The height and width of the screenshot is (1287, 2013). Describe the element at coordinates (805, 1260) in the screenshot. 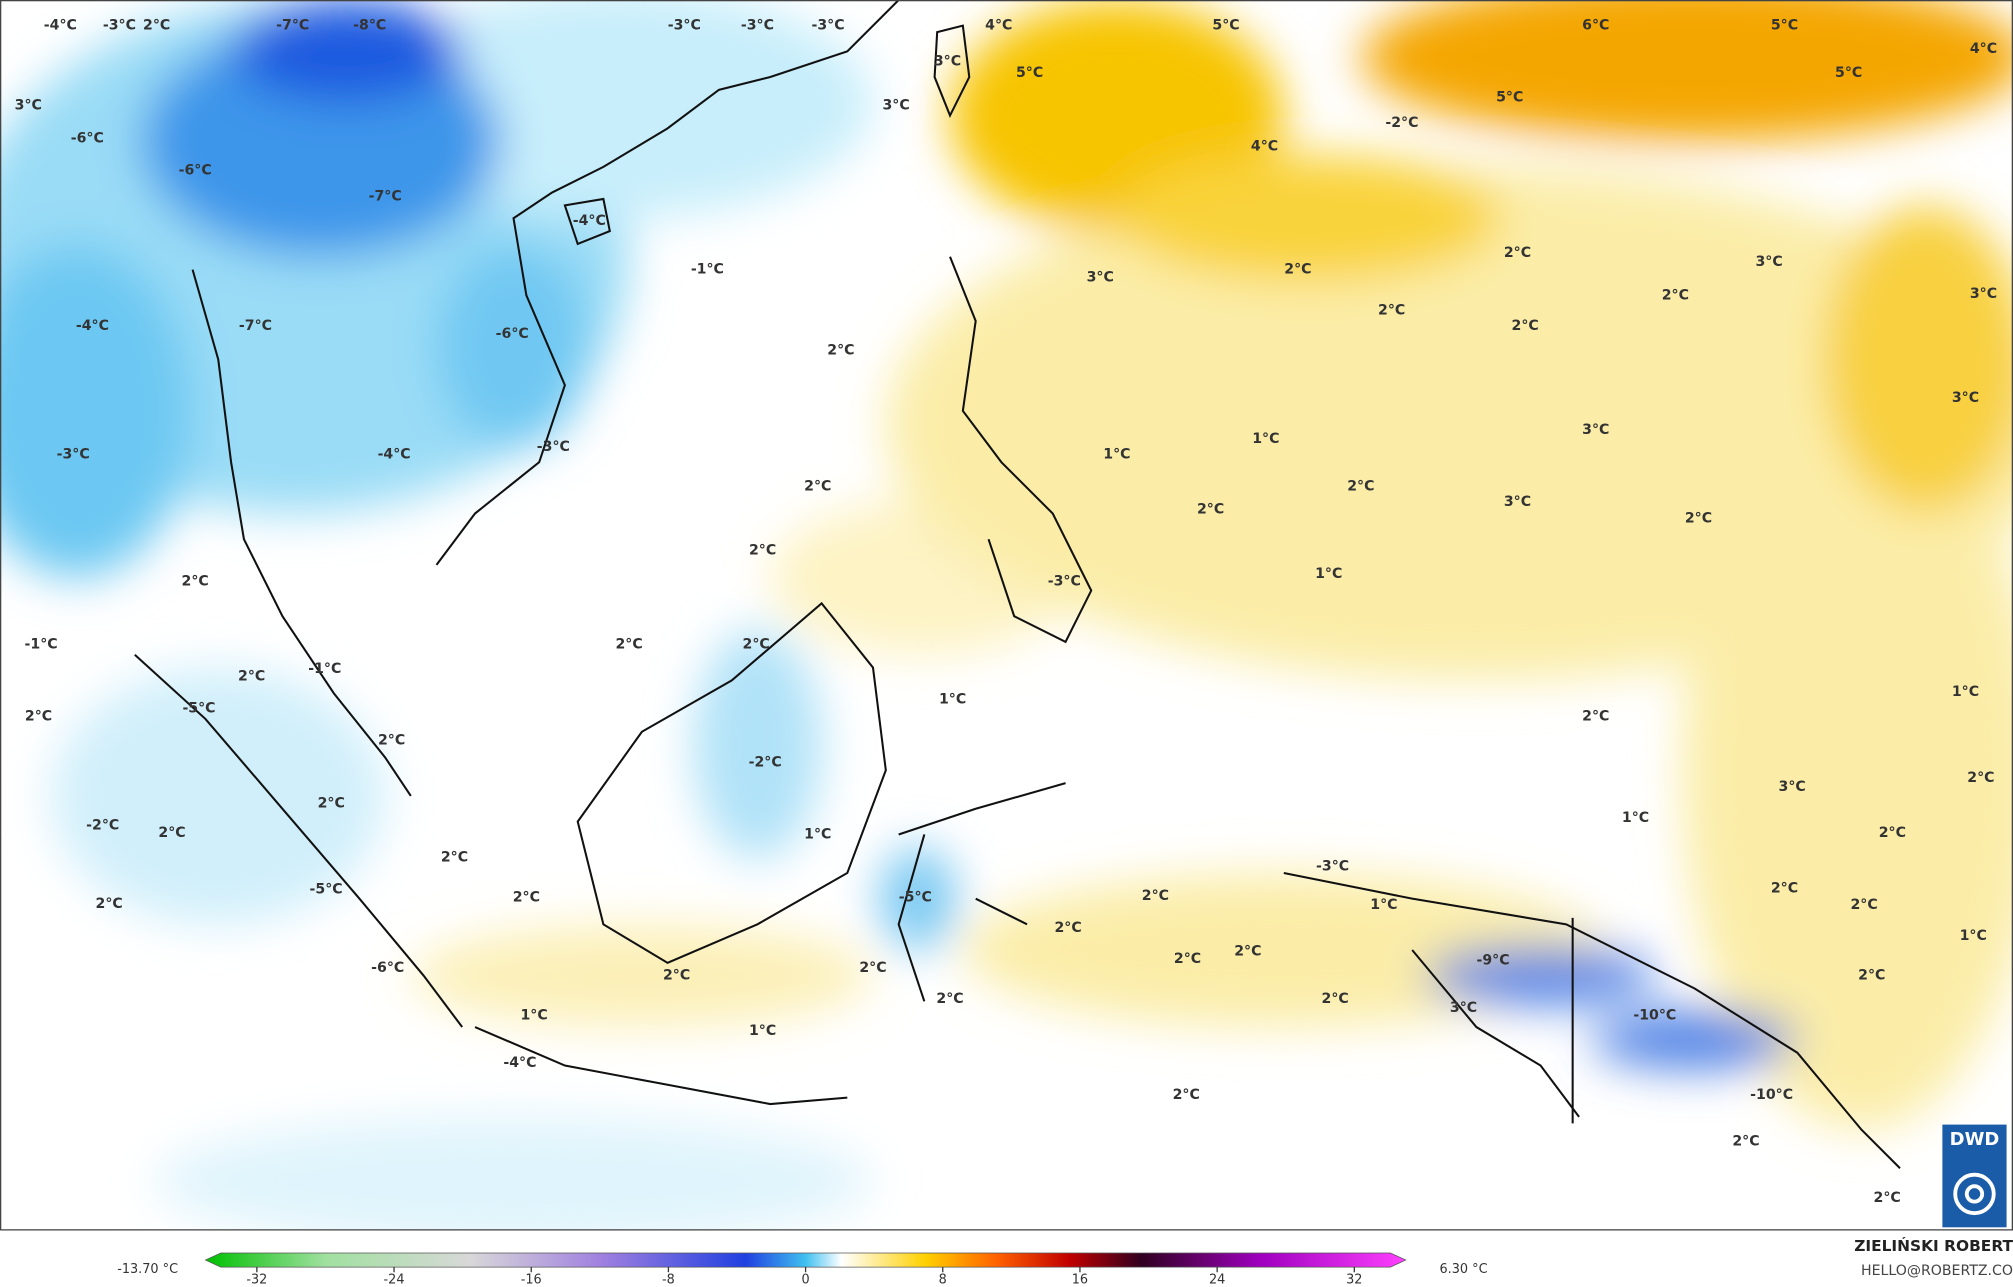

I see `colorbar-bar` at that location.